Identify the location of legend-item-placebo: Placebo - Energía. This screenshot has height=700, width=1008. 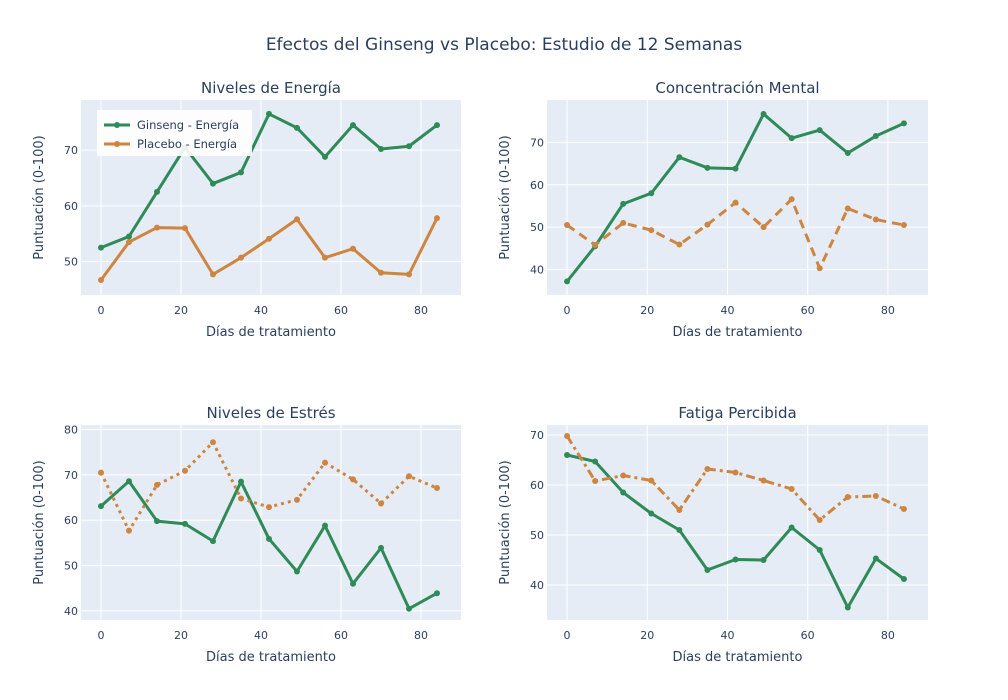
(170, 144).